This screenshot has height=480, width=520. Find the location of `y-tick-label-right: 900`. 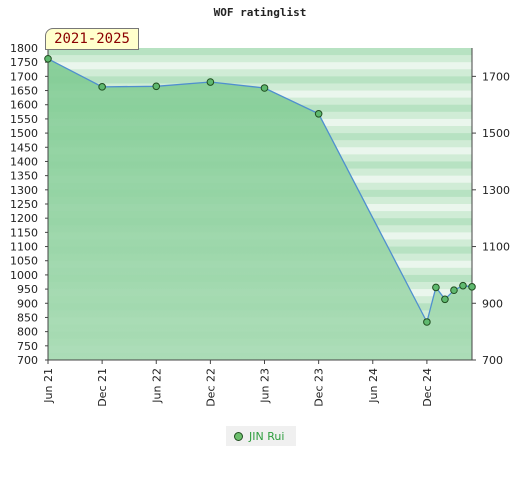

y-tick-label-right: 900 is located at coordinates (492, 303).